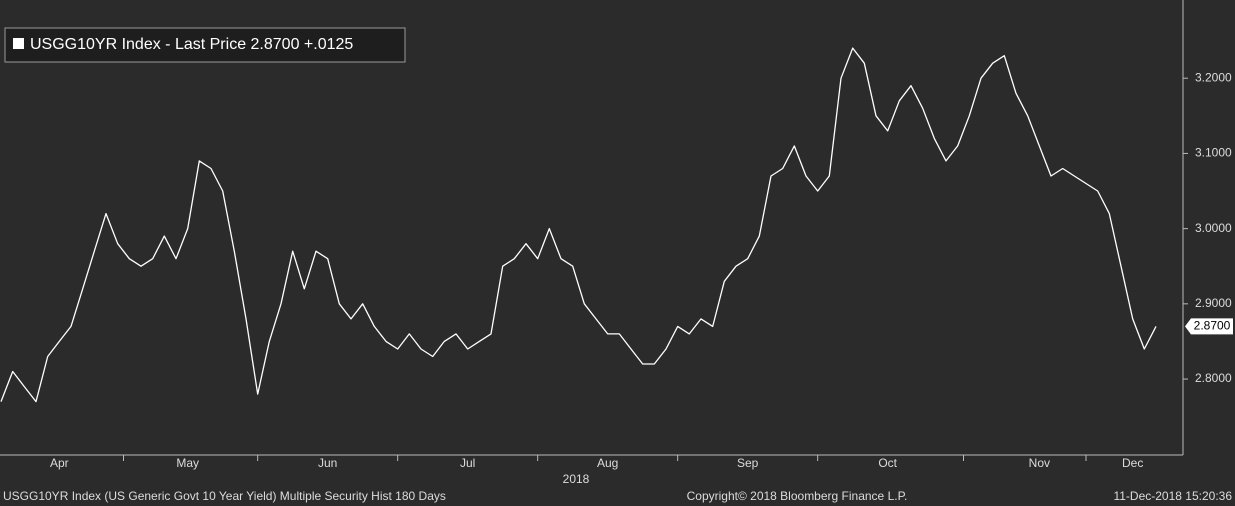 The height and width of the screenshot is (506, 1235). What do you see at coordinates (18, 43) in the screenshot?
I see `legend-swatch` at bounding box center [18, 43].